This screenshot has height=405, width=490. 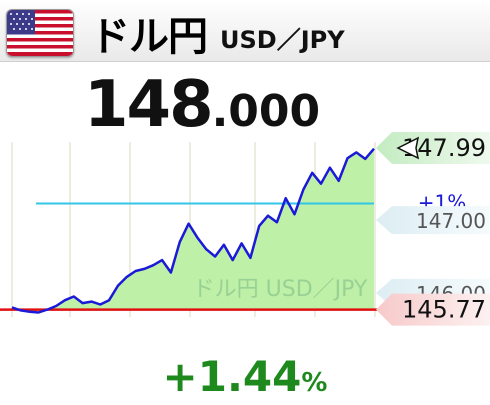 I want to click on high-price-label-box, so click(x=433, y=148).